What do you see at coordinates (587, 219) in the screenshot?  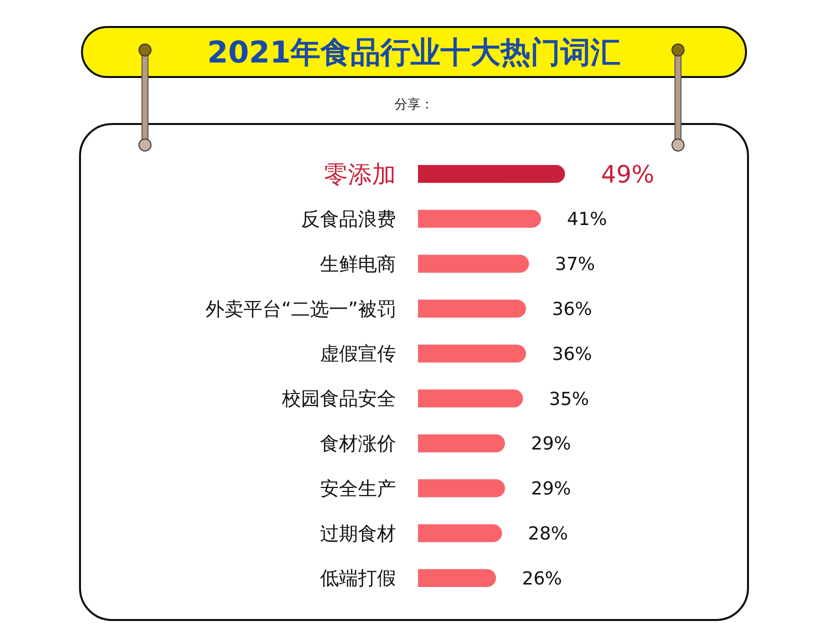 I see `data-label: 41%` at bounding box center [587, 219].